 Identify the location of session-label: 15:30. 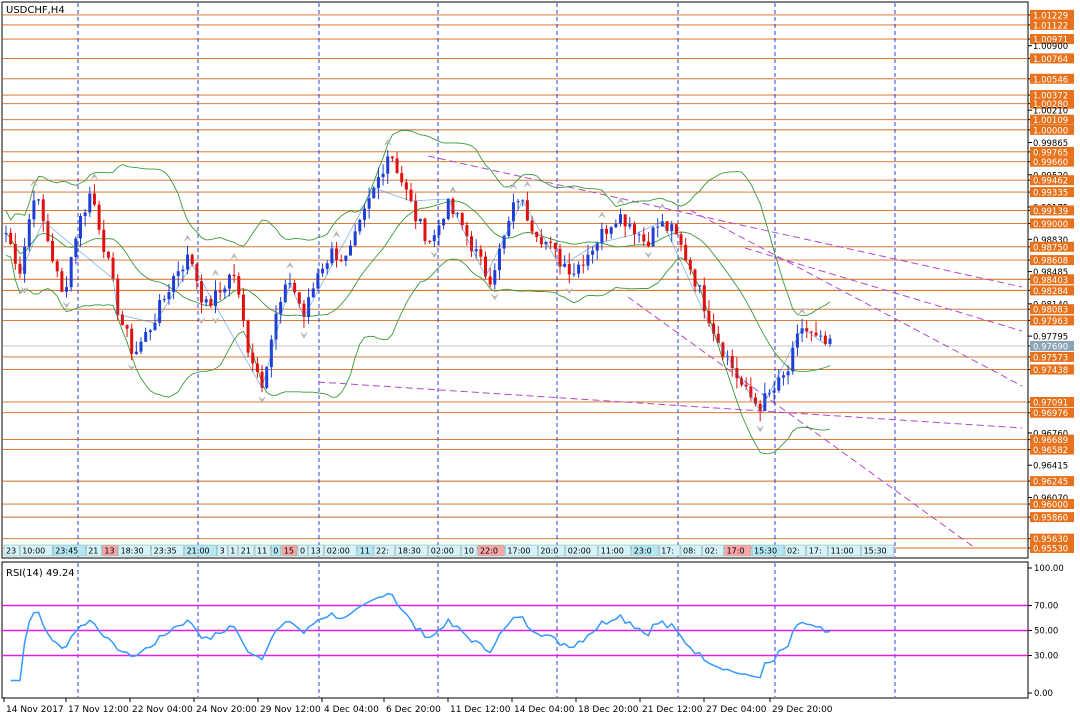
(877, 550).